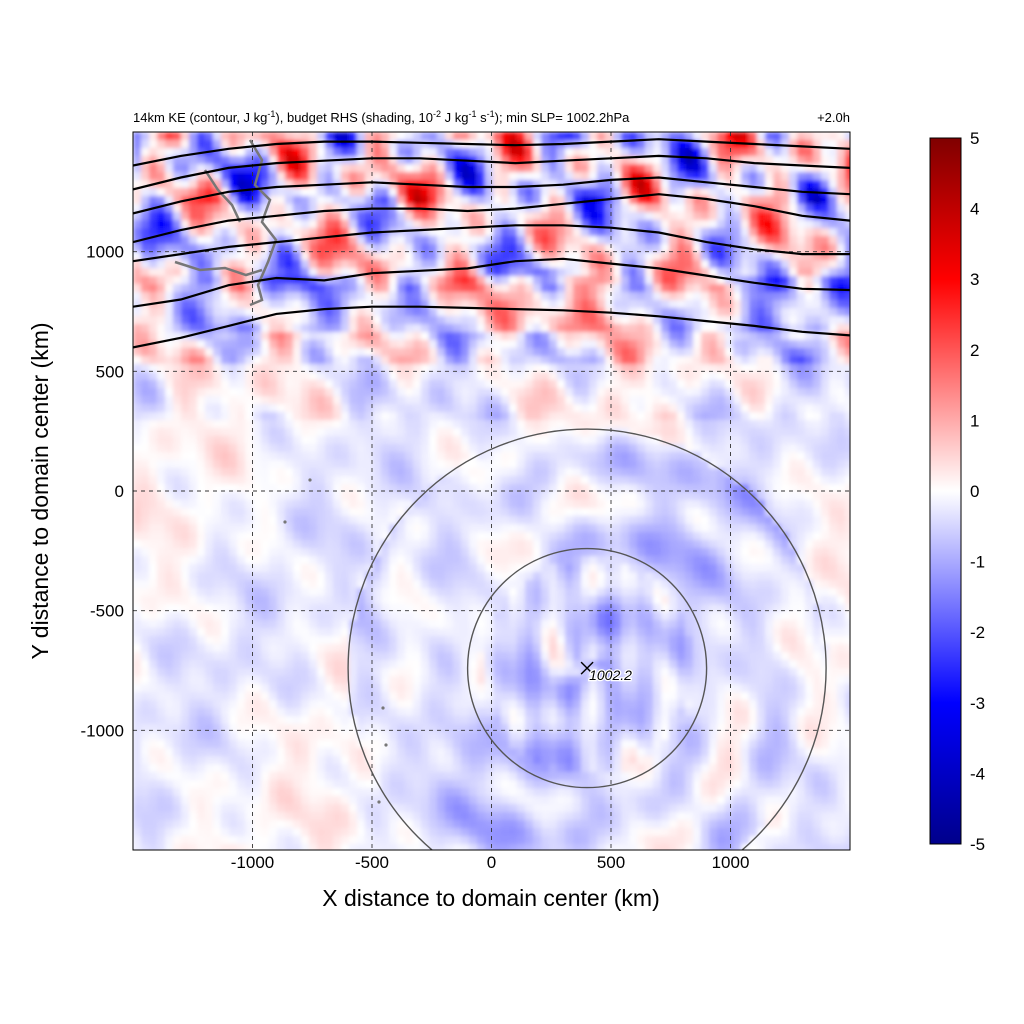  I want to click on y-axis: -1000 -500 0 500 1000, so click(102, 492).